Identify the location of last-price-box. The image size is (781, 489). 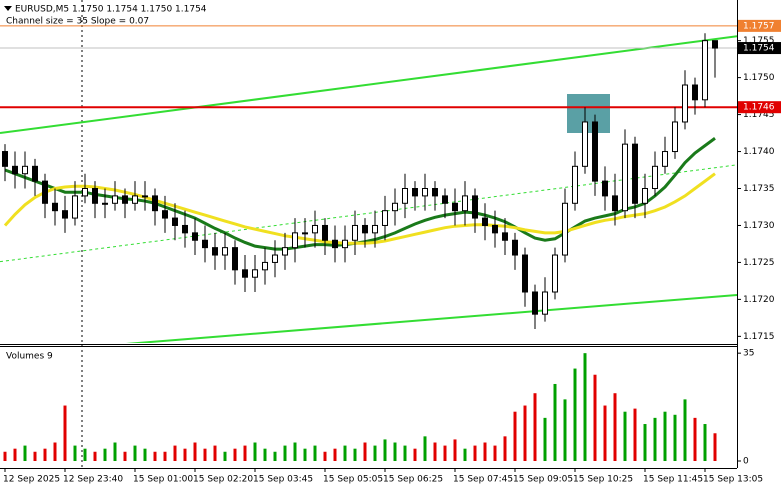
(759, 48).